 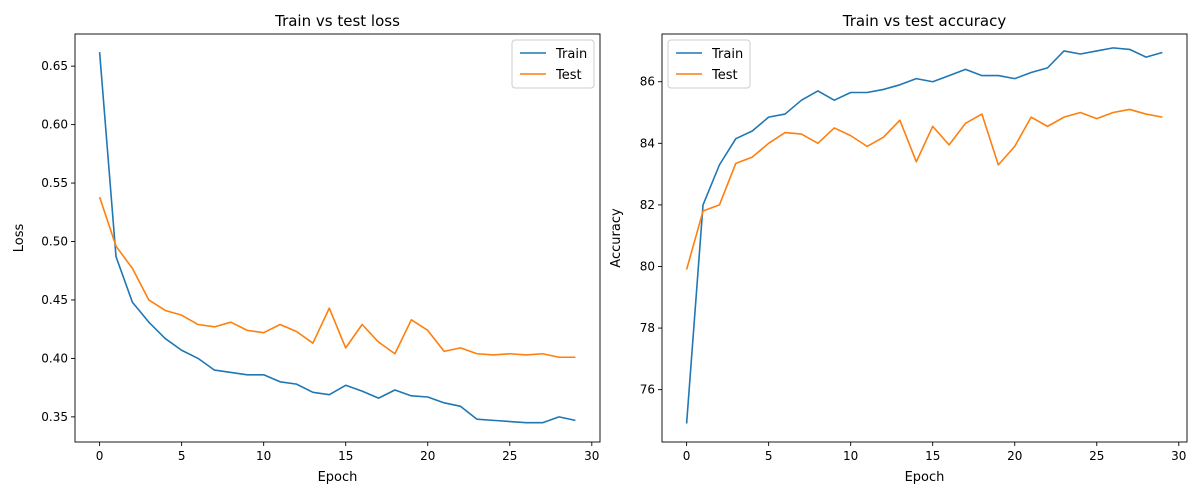 What do you see at coordinates (263, 456) in the screenshot?
I see `loss-x-tick-label: 10` at bounding box center [263, 456].